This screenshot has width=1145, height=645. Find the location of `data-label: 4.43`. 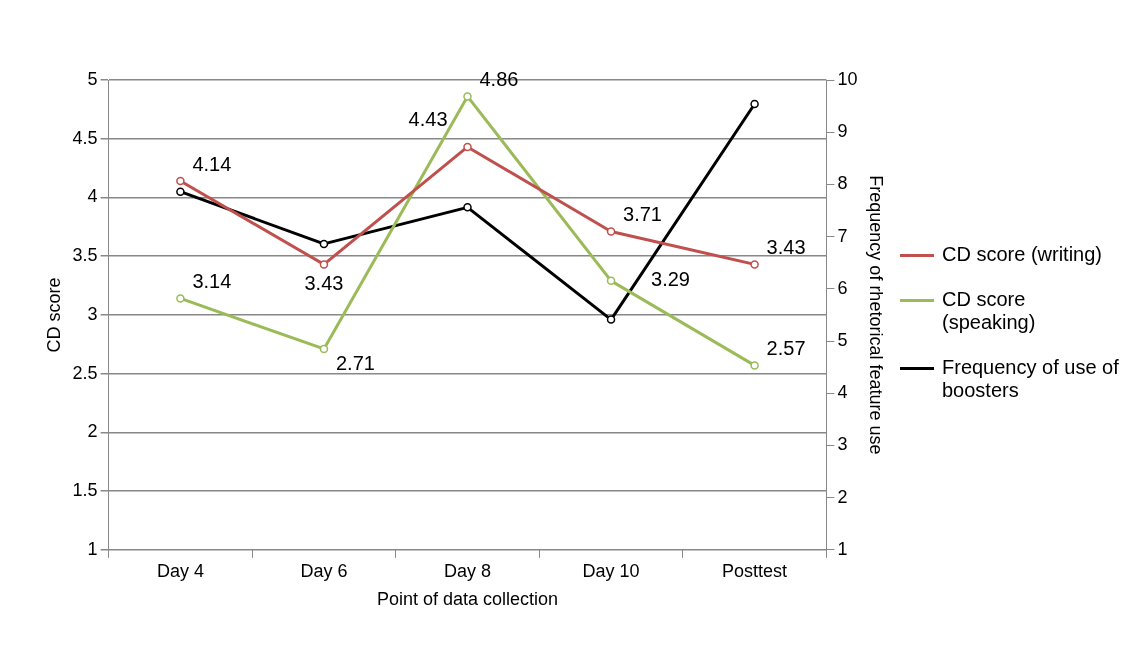

data-label: 4.43 is located at coordinates (428, 119).